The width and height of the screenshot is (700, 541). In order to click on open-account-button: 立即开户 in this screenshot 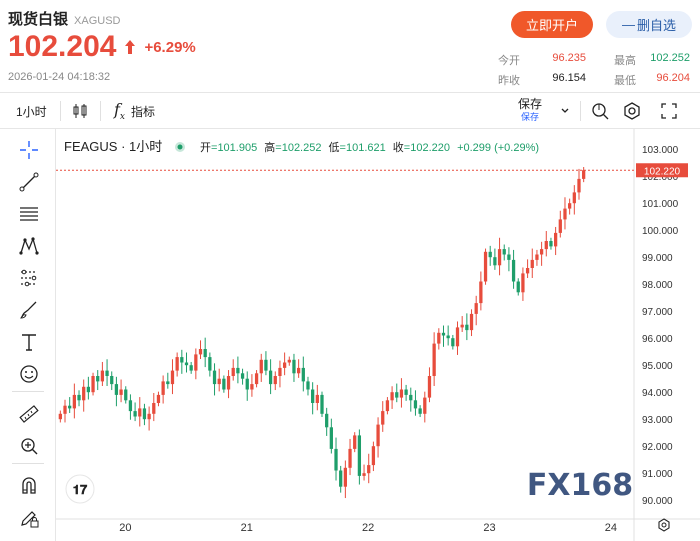, I will do `click(552, 24)`.